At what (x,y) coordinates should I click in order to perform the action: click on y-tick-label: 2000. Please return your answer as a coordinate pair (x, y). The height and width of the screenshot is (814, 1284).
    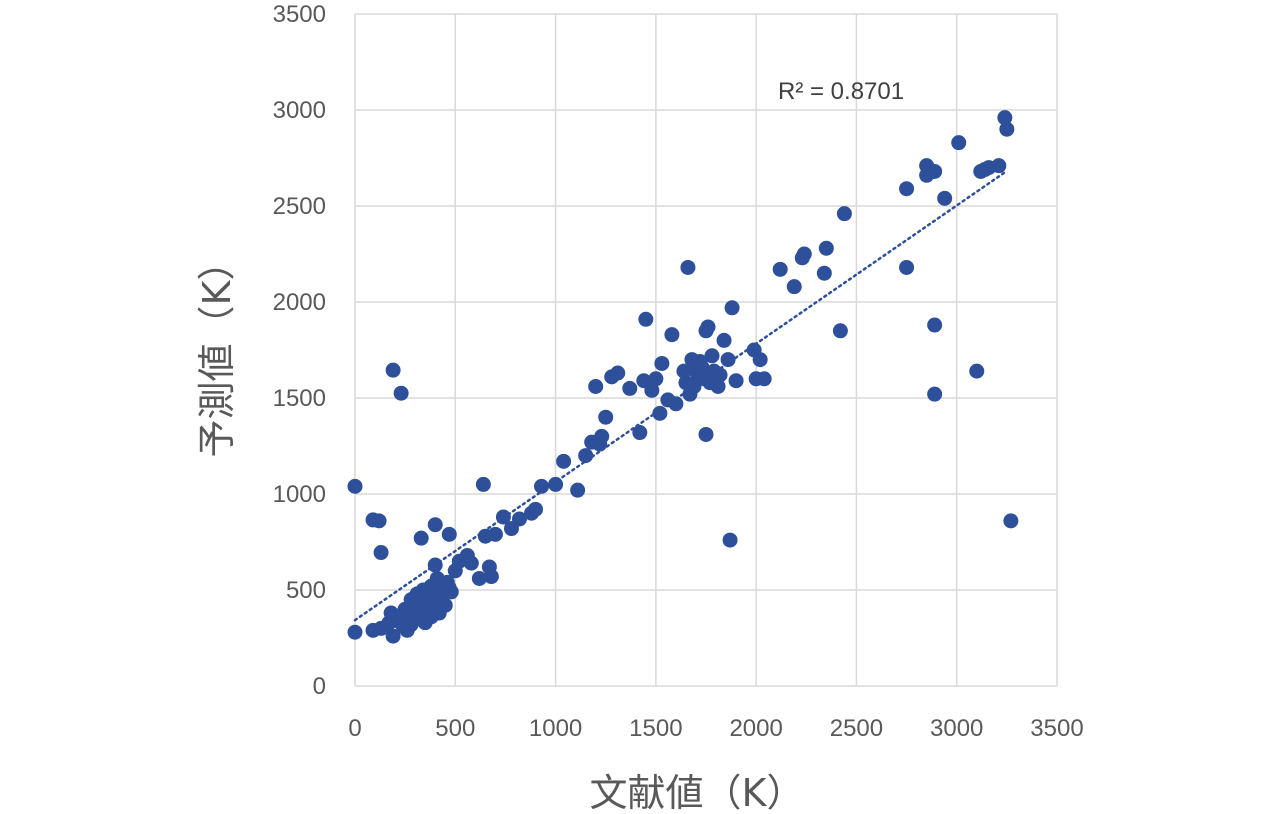
    Looking at the image, I should click on (299, 302).